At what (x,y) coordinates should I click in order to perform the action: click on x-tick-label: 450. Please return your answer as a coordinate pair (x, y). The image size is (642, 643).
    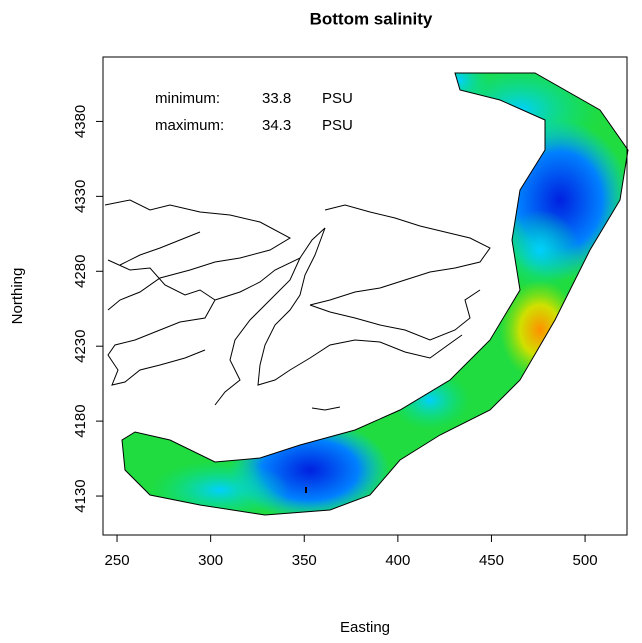
    Looking at the image, I should click on (491, 560).